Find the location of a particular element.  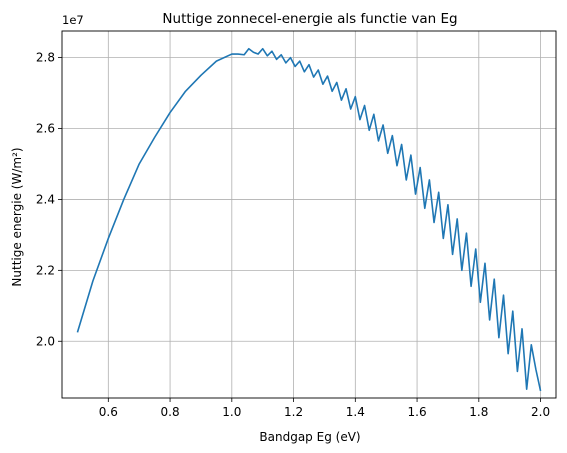

x-tick-label: 1.2 is located at coordinates (293, 412).